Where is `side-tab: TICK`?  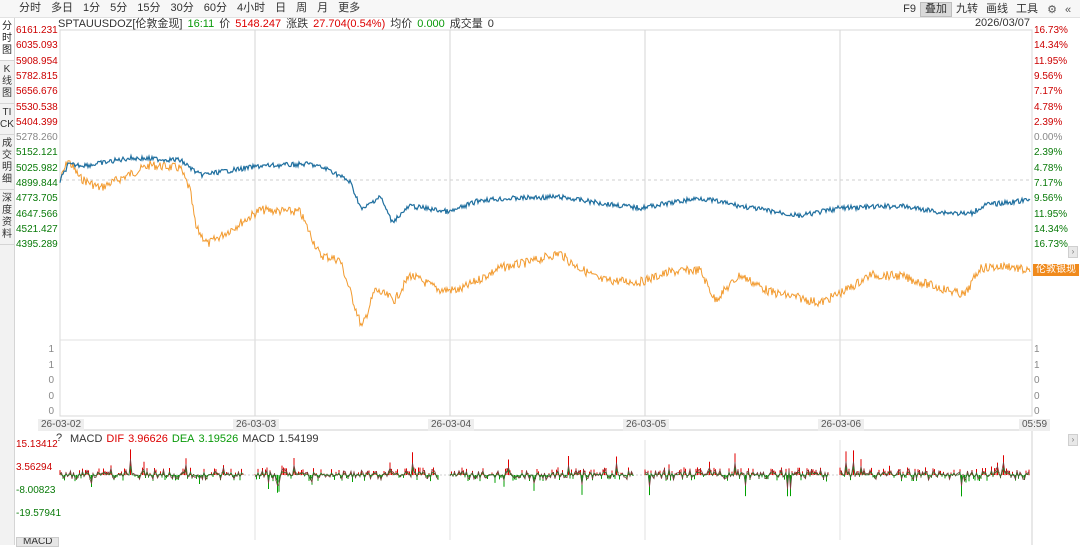 side-tab: TICK is located at coordinates (7, 119).